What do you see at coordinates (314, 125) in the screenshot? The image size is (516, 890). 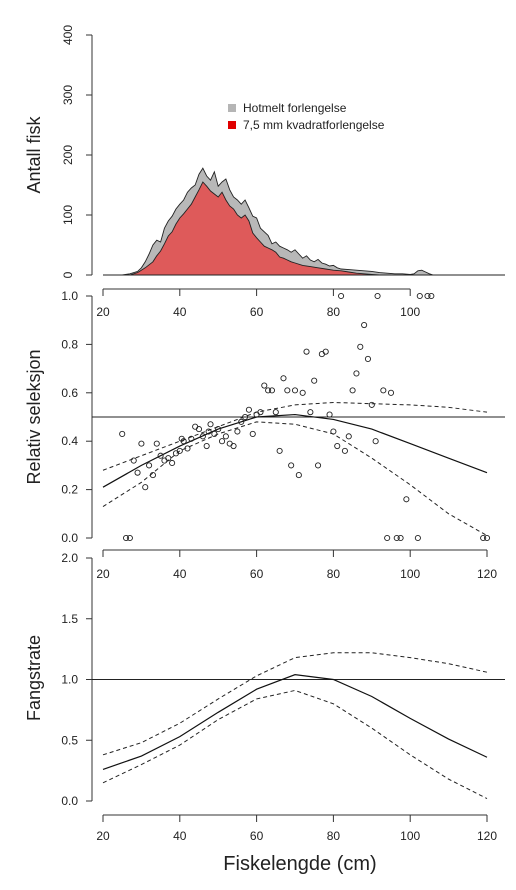 I see `legend-label: 7,5 mm kvadratforlengelse` at bounding box center [314, 125].